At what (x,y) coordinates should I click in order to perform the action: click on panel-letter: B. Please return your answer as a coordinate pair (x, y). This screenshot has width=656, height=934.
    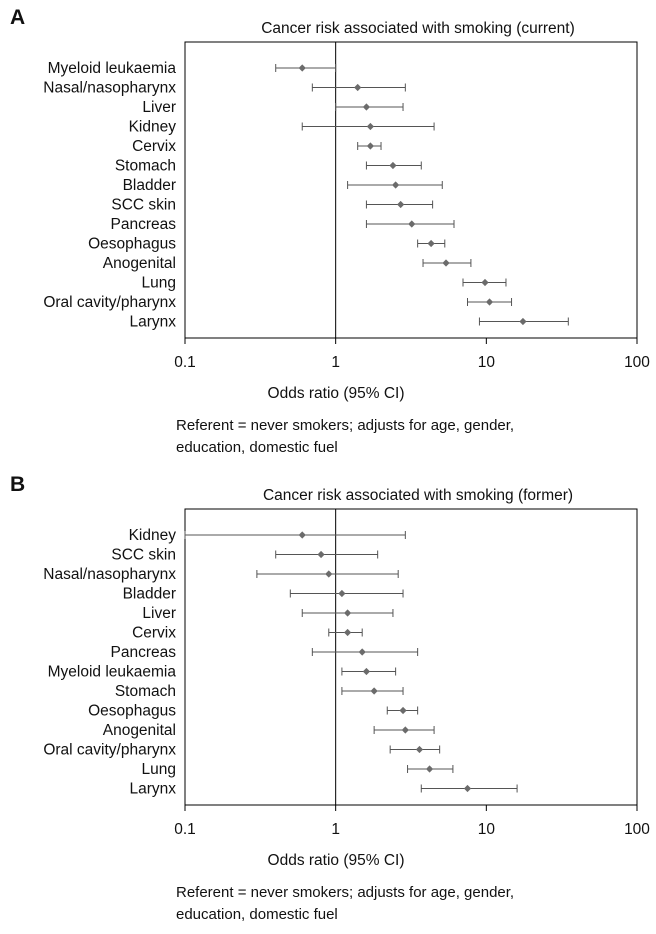
    Looking at the image, I should click on (18, 484).